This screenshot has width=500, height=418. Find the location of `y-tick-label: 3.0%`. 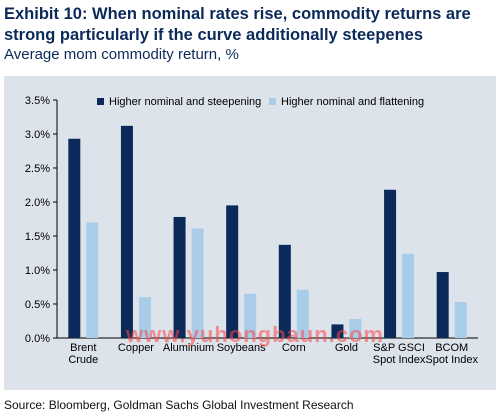

y-tick-label: 3.0% is located at coordinates (37, 135).